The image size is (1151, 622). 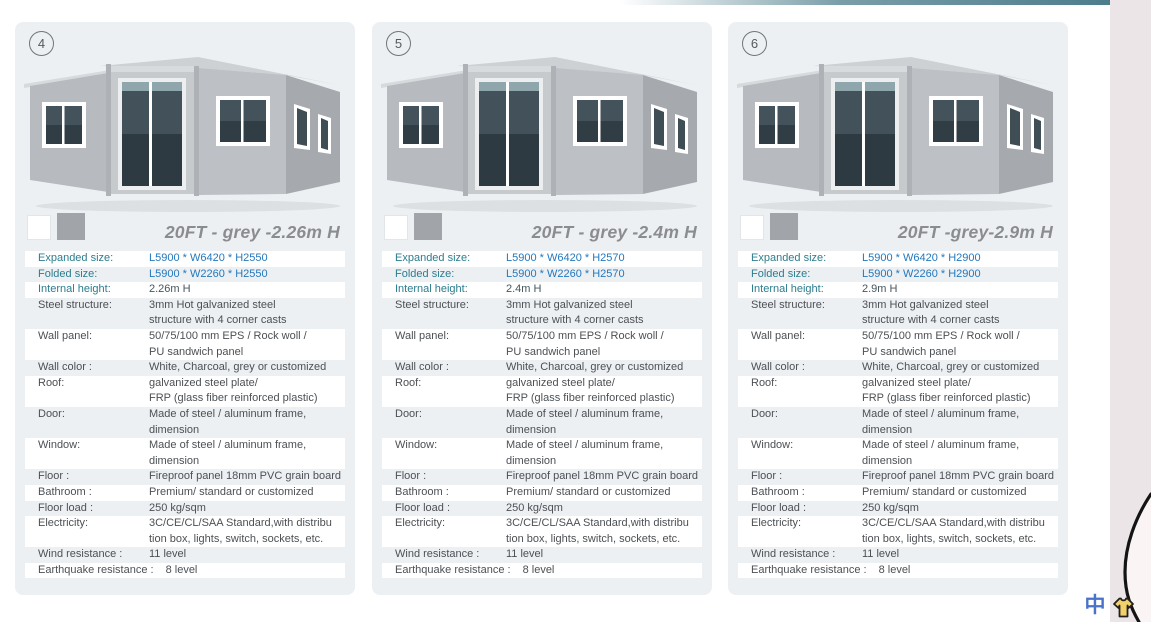 What do you see at coordinates (170, 289) in the screenshot?
I see `spec-value: 2.26m H` at bounding box center [170, 289].